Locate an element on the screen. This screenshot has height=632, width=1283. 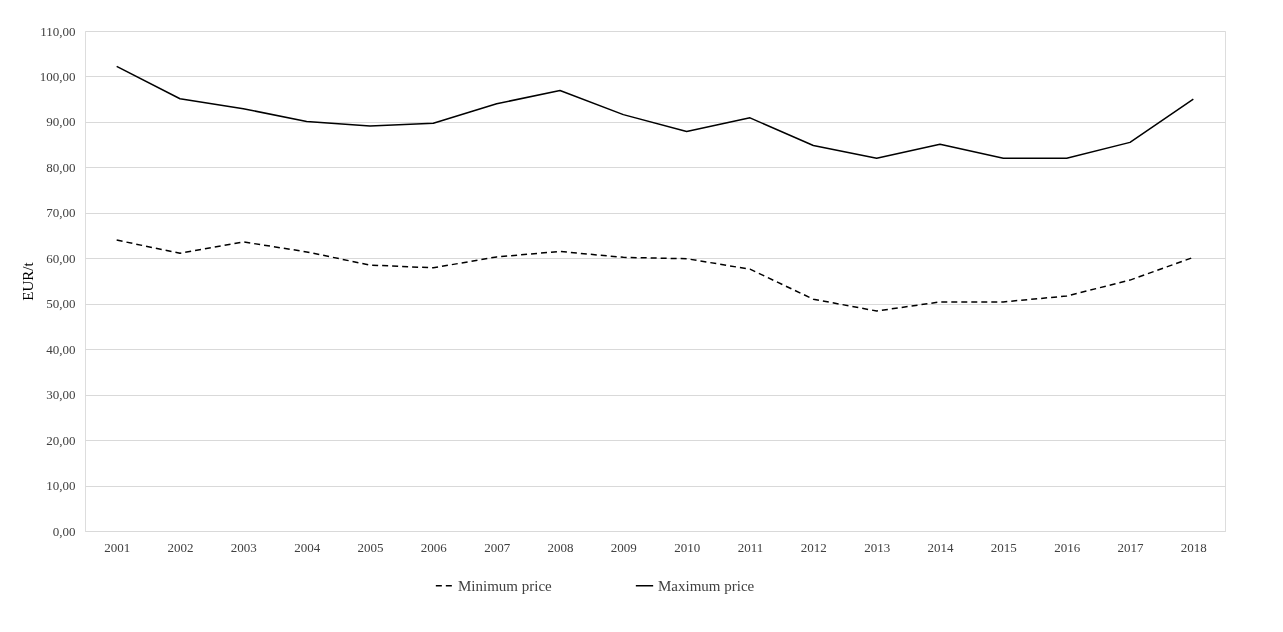
x-tick-label: 2010 is located at coordinates (687, 547).